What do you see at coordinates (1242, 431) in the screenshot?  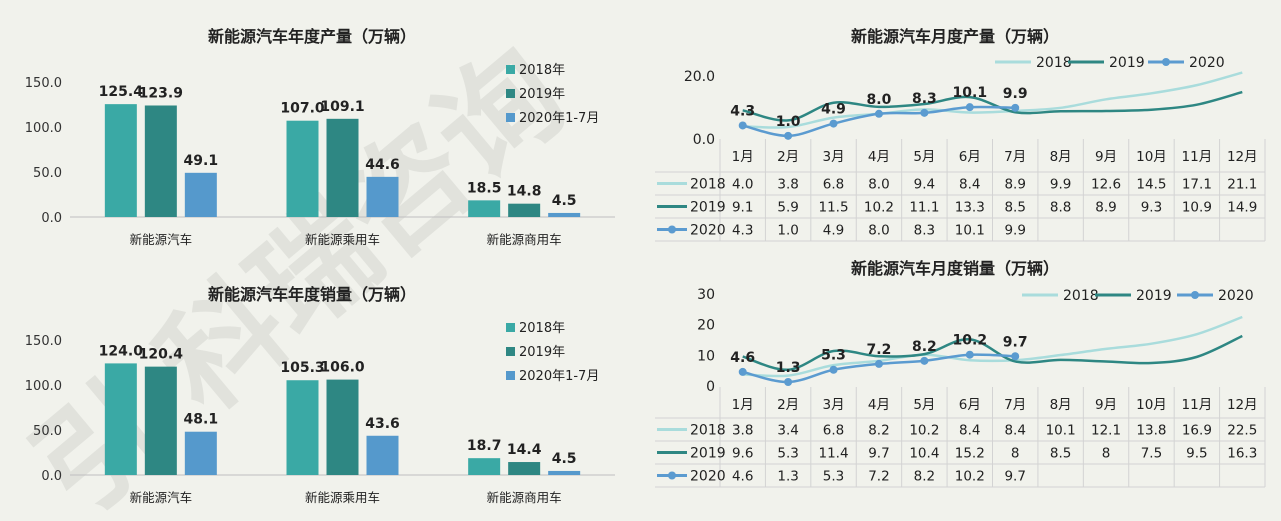 I see `table-cell: 22.5` at bounding box center [1242, 431].